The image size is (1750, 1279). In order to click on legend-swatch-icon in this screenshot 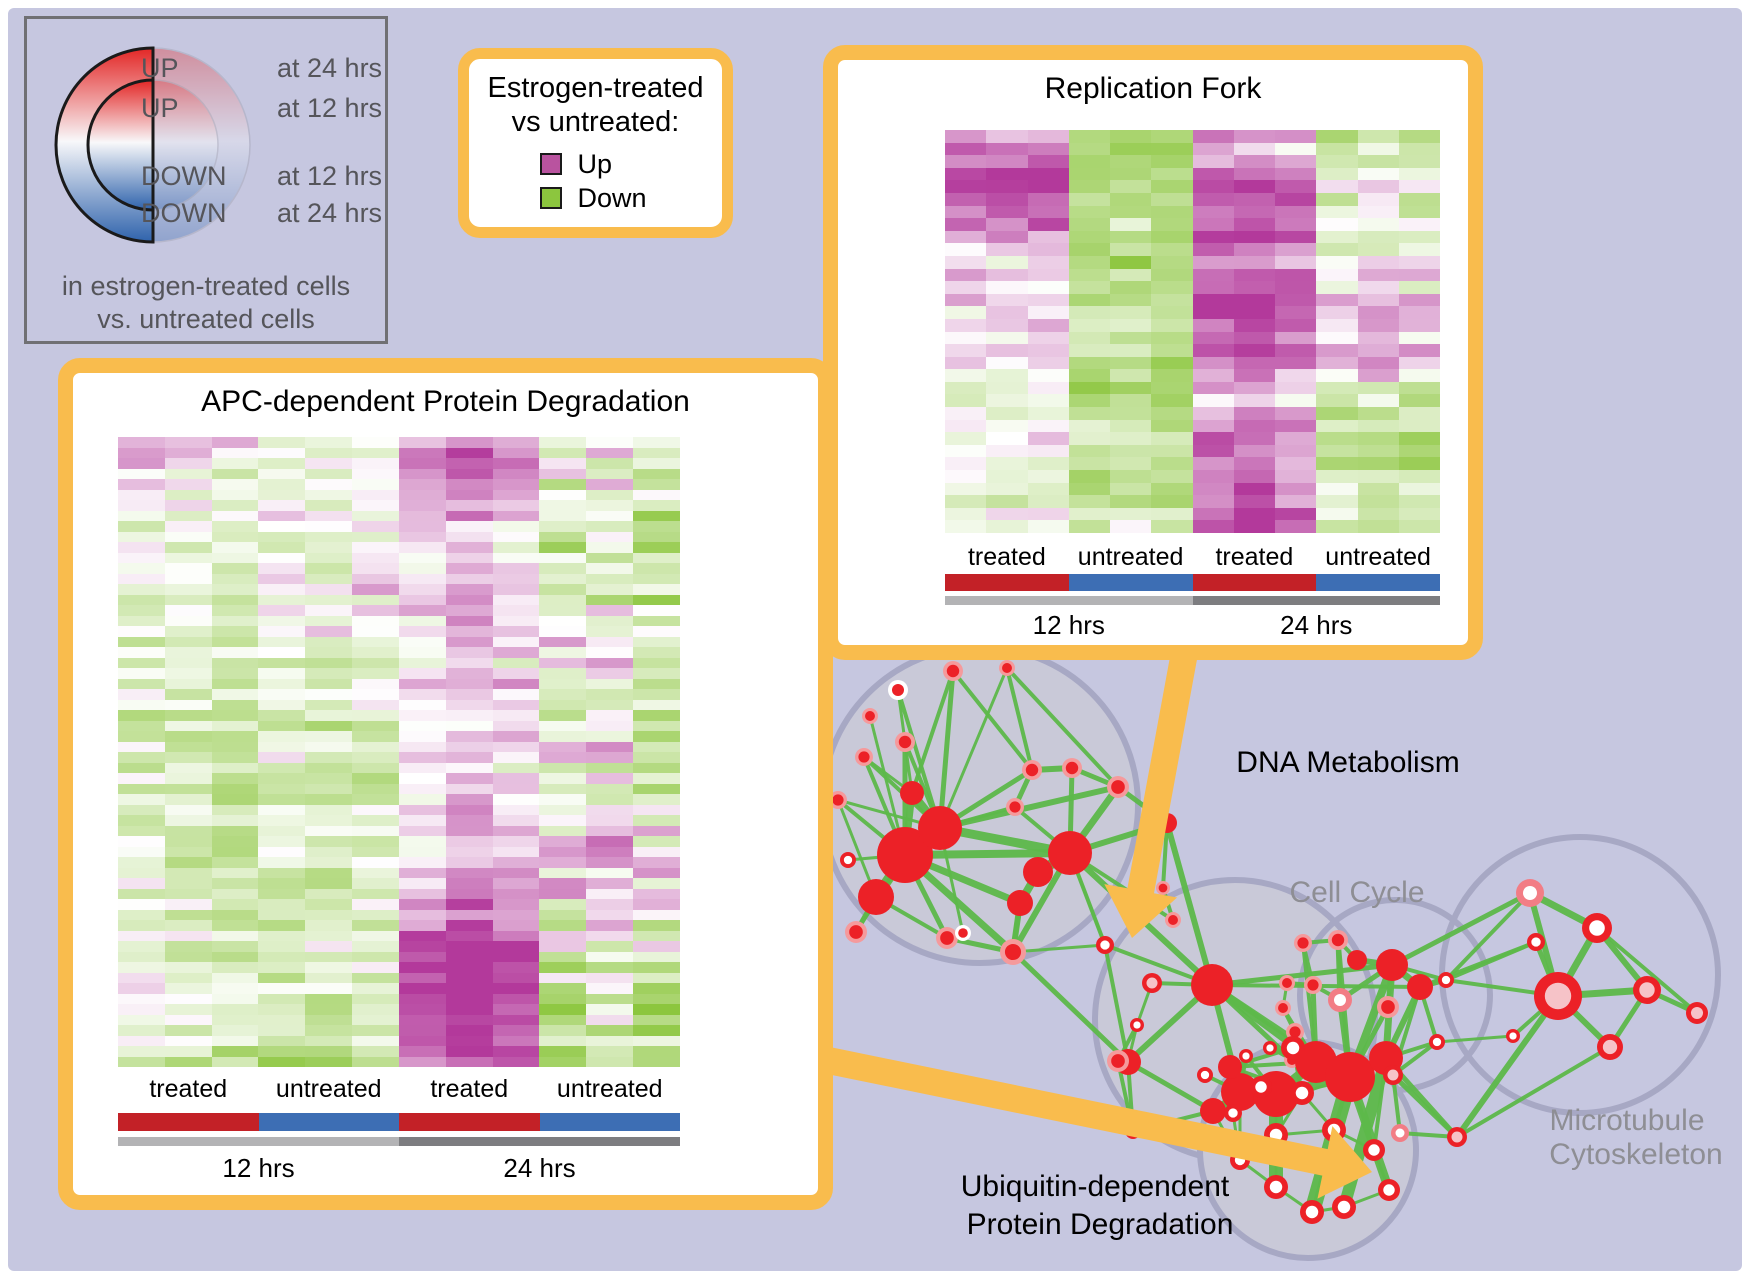, I will do `click(550, 164)`.